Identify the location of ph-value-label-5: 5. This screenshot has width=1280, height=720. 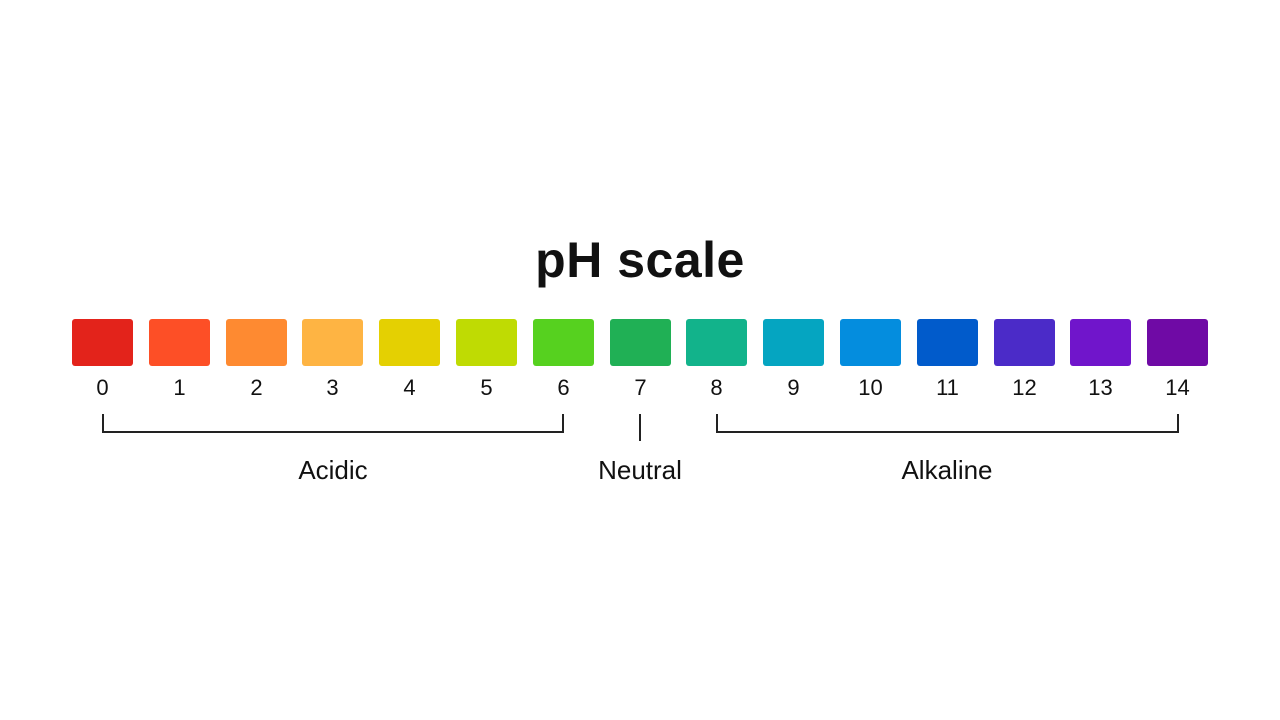
(486, 387).